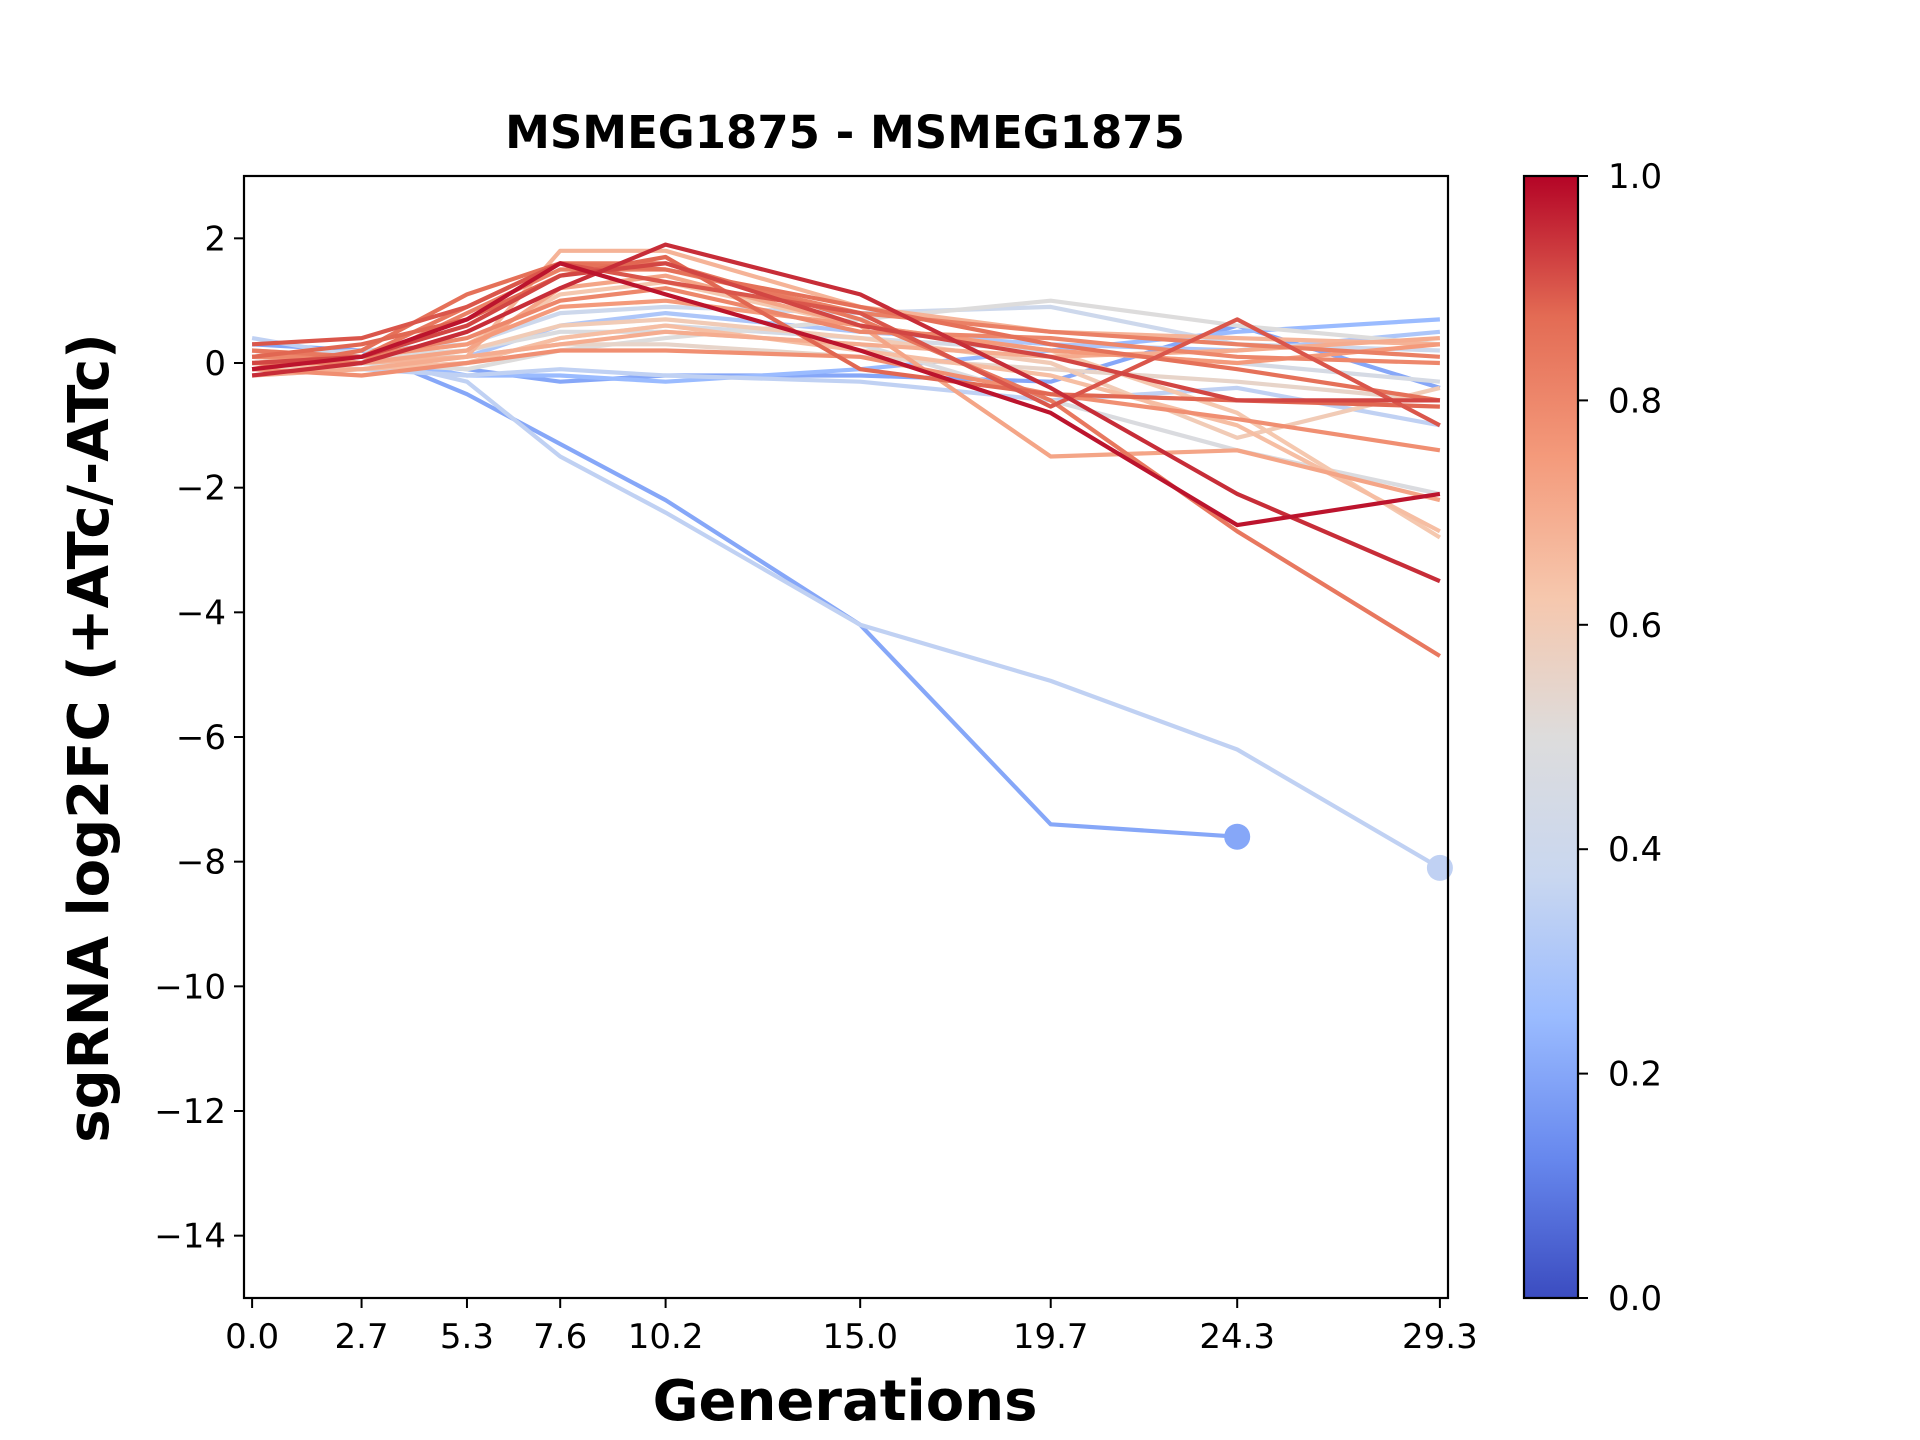 The width and height of the screenshot is (1920, 1440). What do you see at coordinates (190, 1237) in the screenshot?
I see `y-tick-label: −14` at bounding box center [190, 1237].